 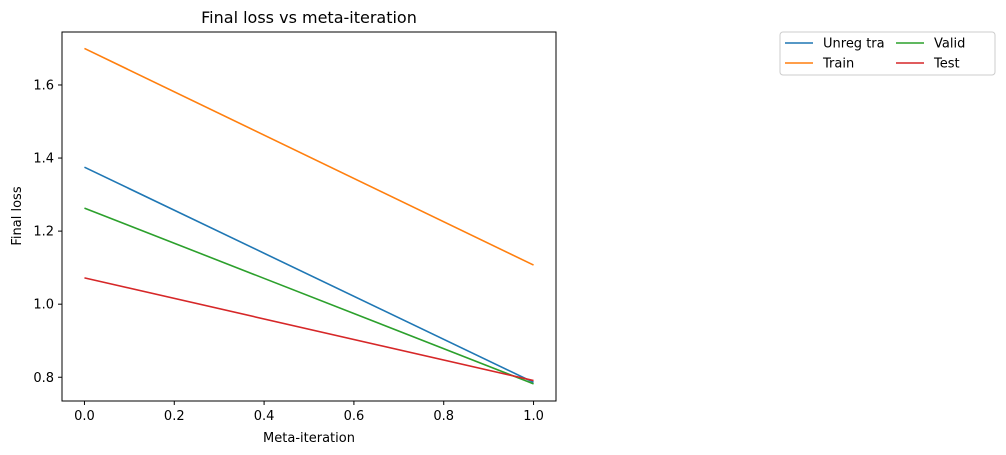 What do you see at coordinates (533, 416) in the screenshot?
I see `x-tick-label: 1.0` at bounding box center [533, 416].